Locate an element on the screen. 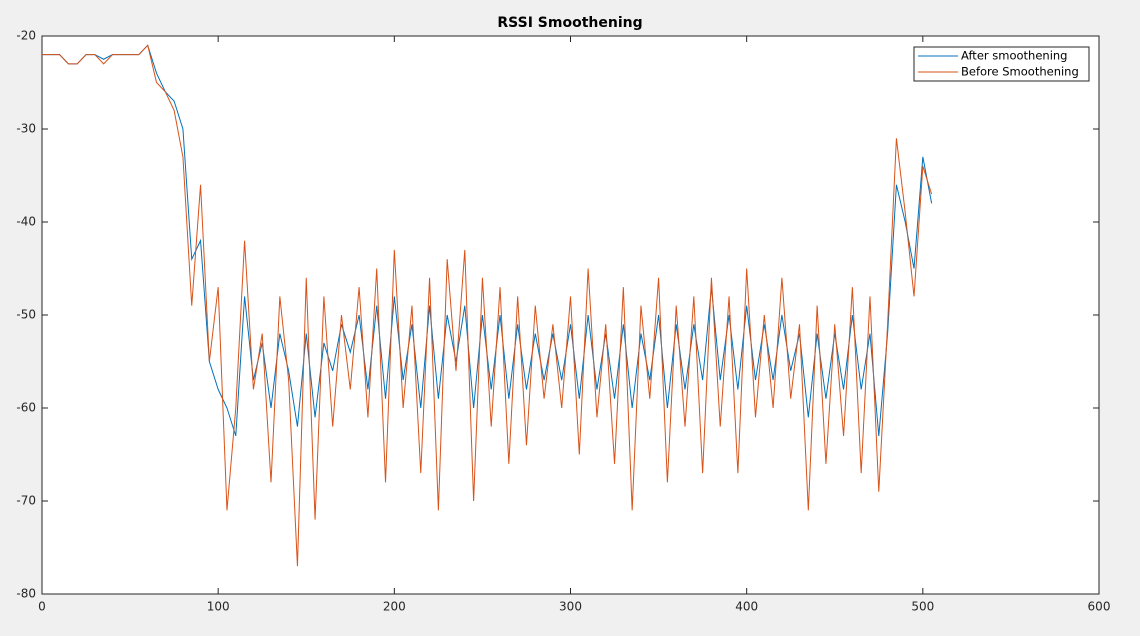 The height and width of the screenshot is (636, 1140). legend-label: Before Smoothening is located at coordinates (1020, 72).